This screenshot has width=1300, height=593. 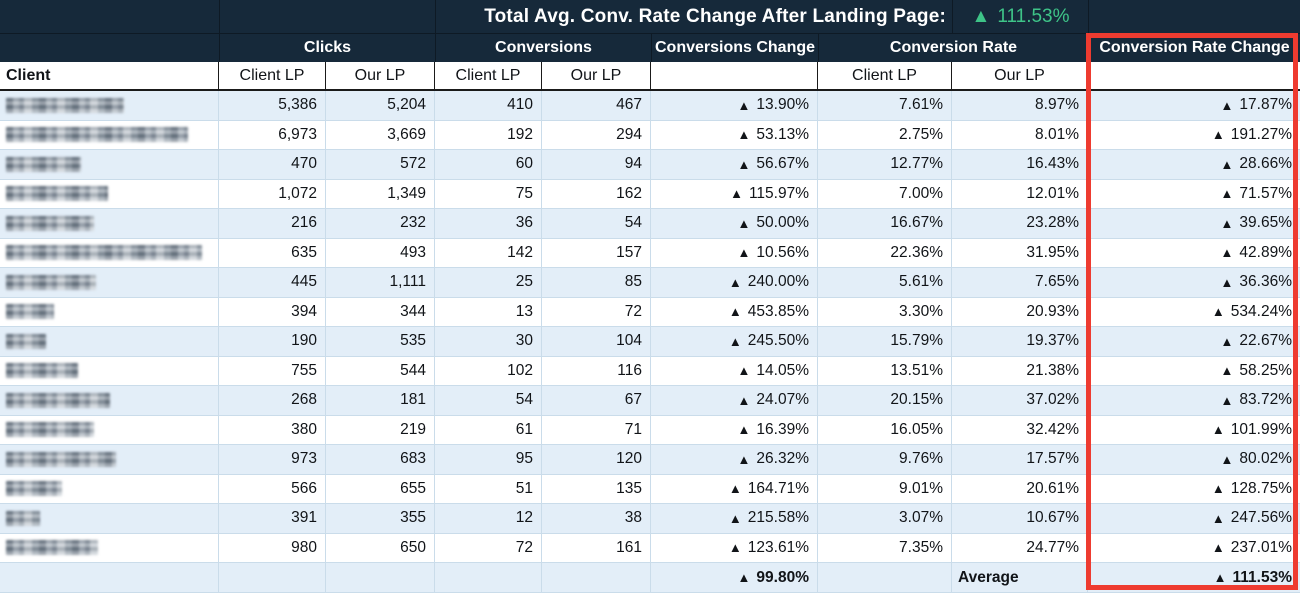 I want to click on rate-change-cell-value: 191.27%, so click(x=1261, y=134).